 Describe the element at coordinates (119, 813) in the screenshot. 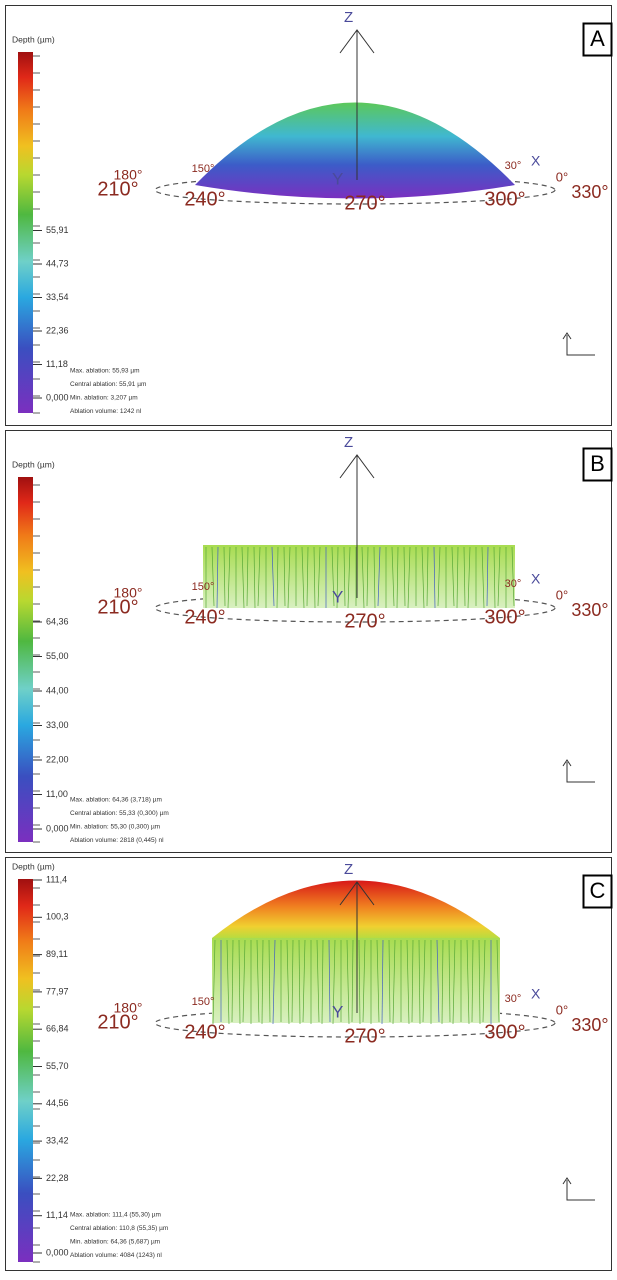

I see `stat-line: Central ablation: 55,33 (0,300) µm` at that location.